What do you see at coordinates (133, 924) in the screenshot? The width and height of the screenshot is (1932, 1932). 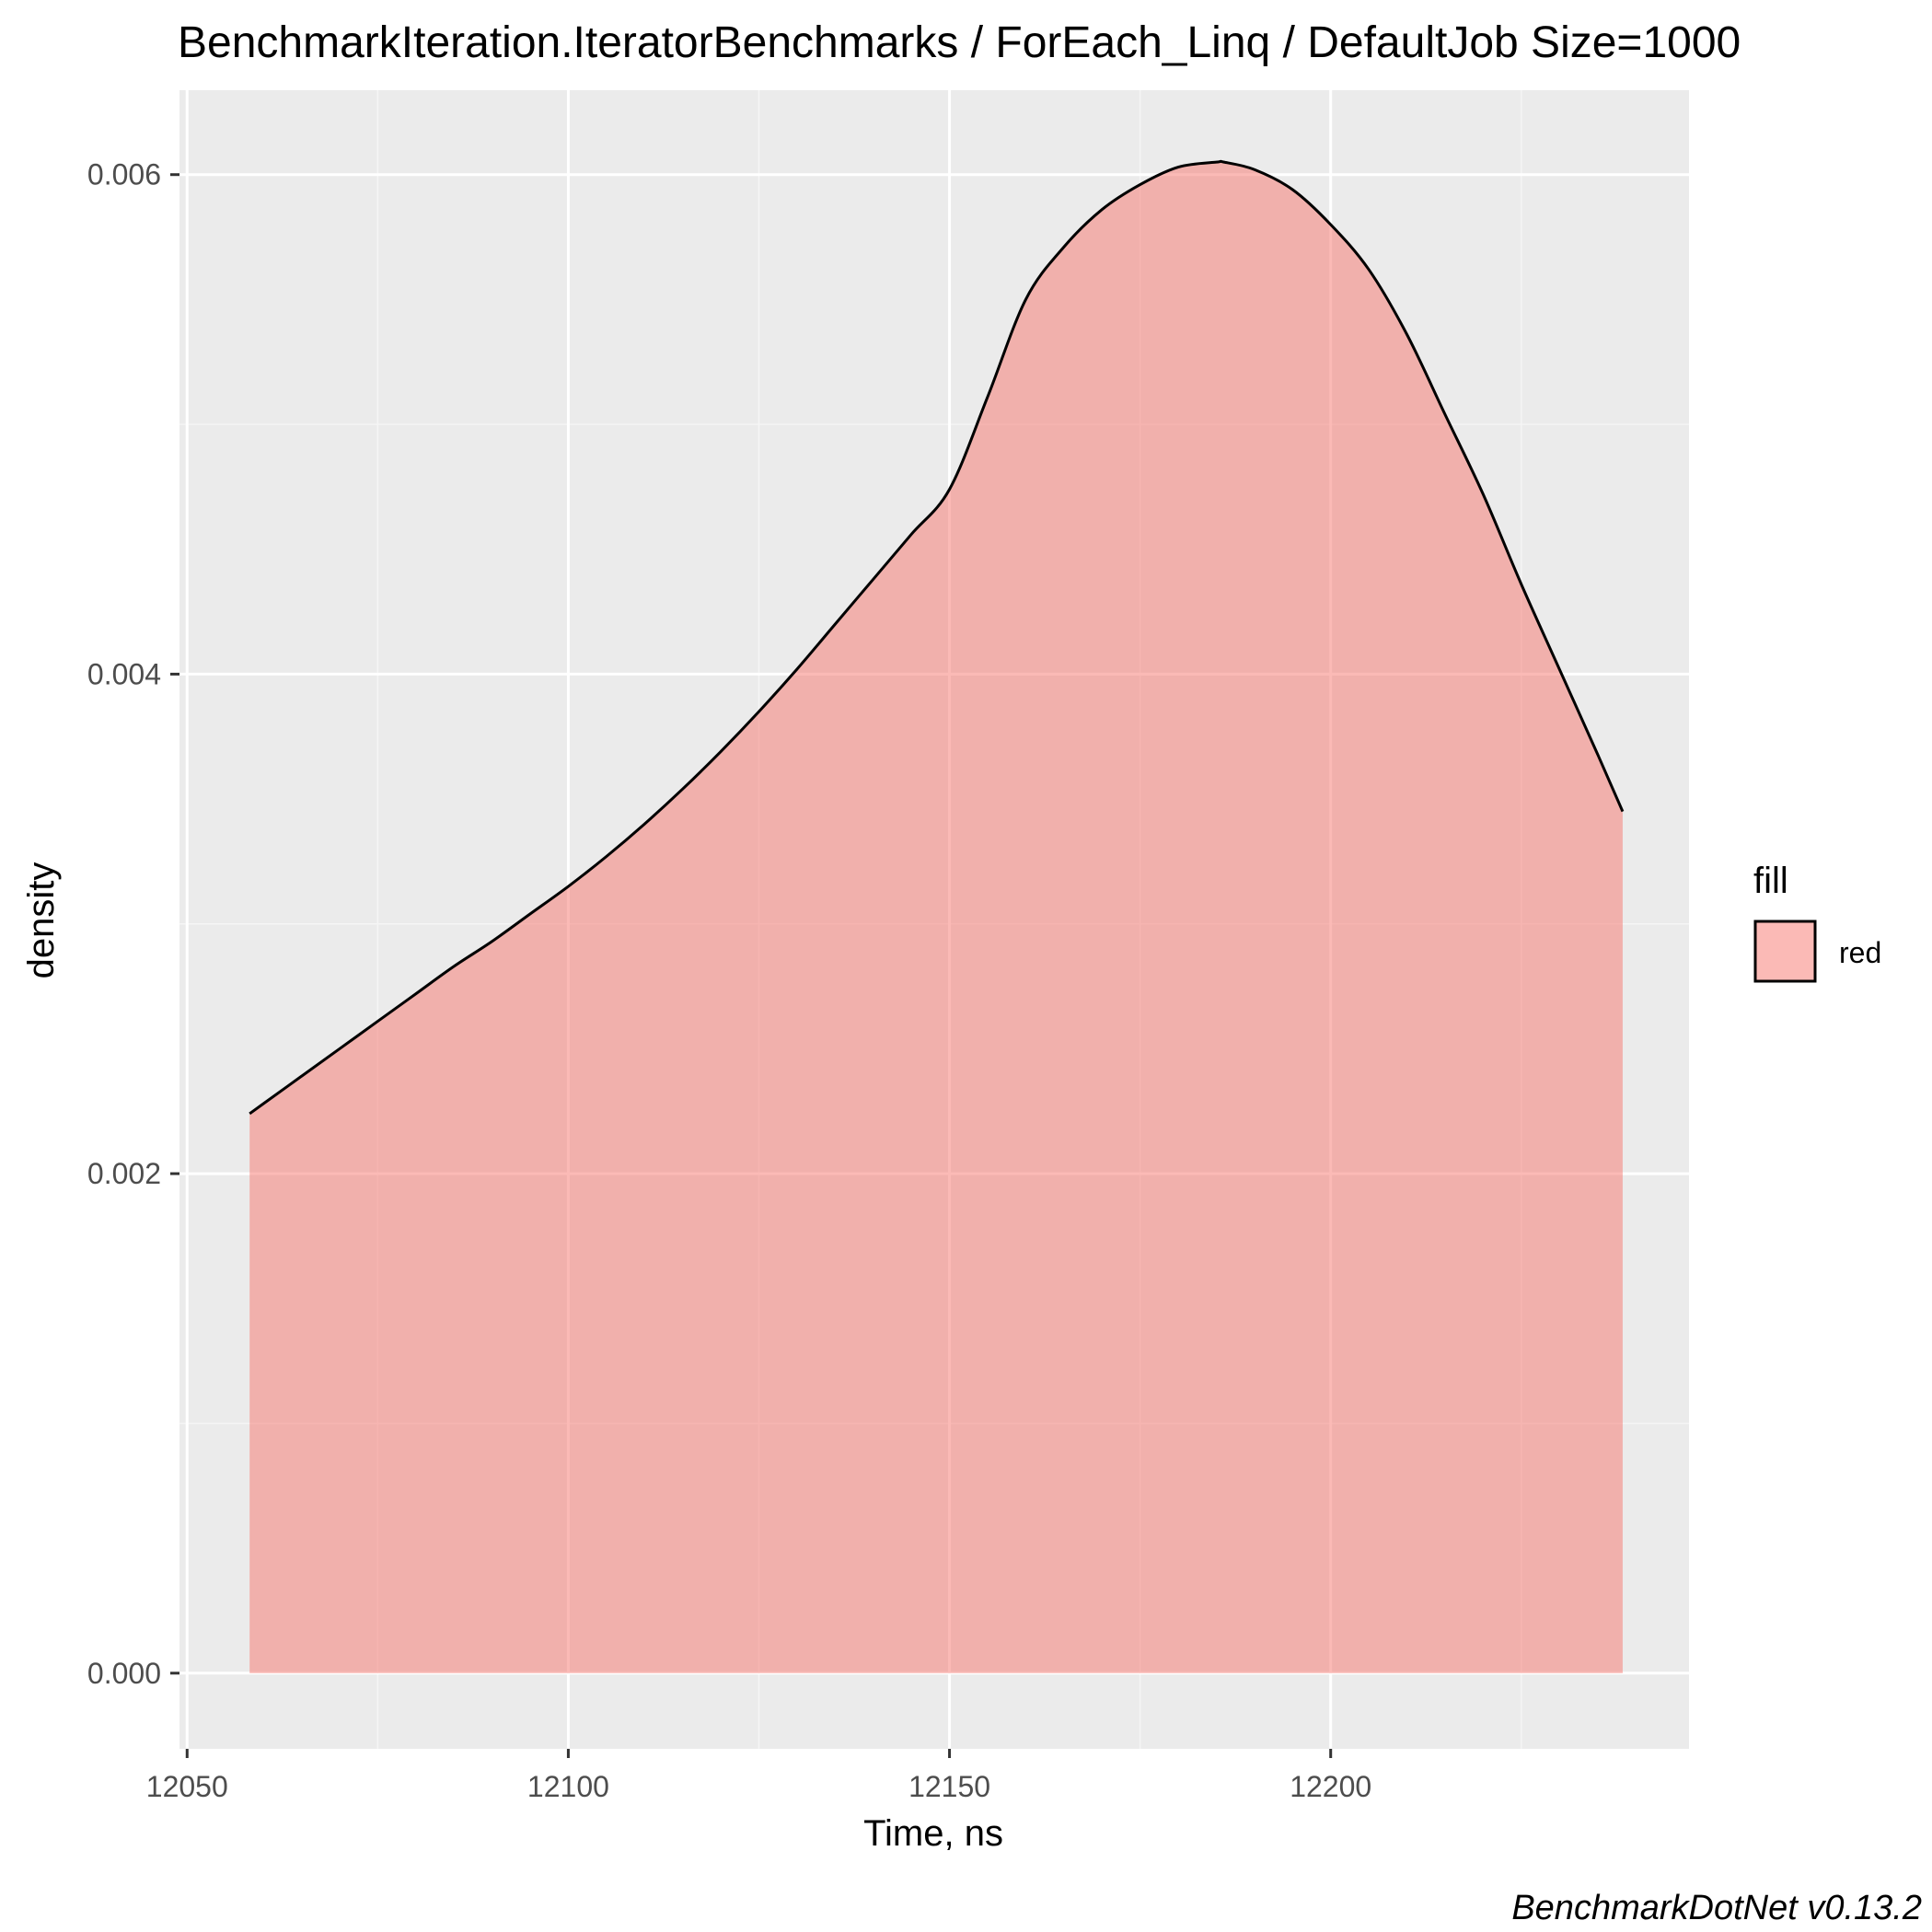 I see `y-axis: 0.000 0.002 0.004 0.006` at bounding box center [133, 924].